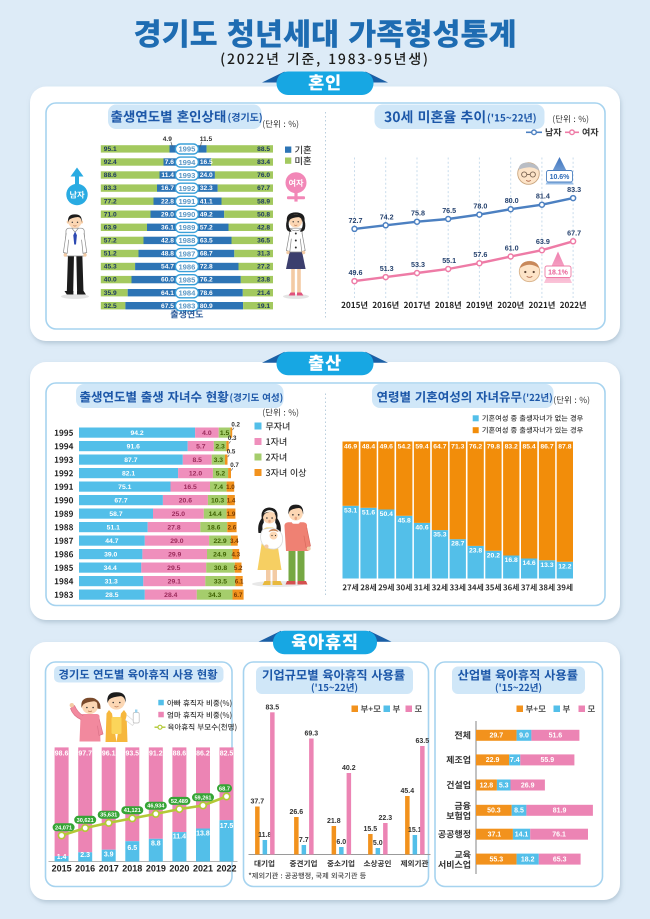 The image size is (650, 919). What do you see at coordinates (564, 566) in the screenshot?
I see `svg-text: 12.2` at bounding box center [564, 566].